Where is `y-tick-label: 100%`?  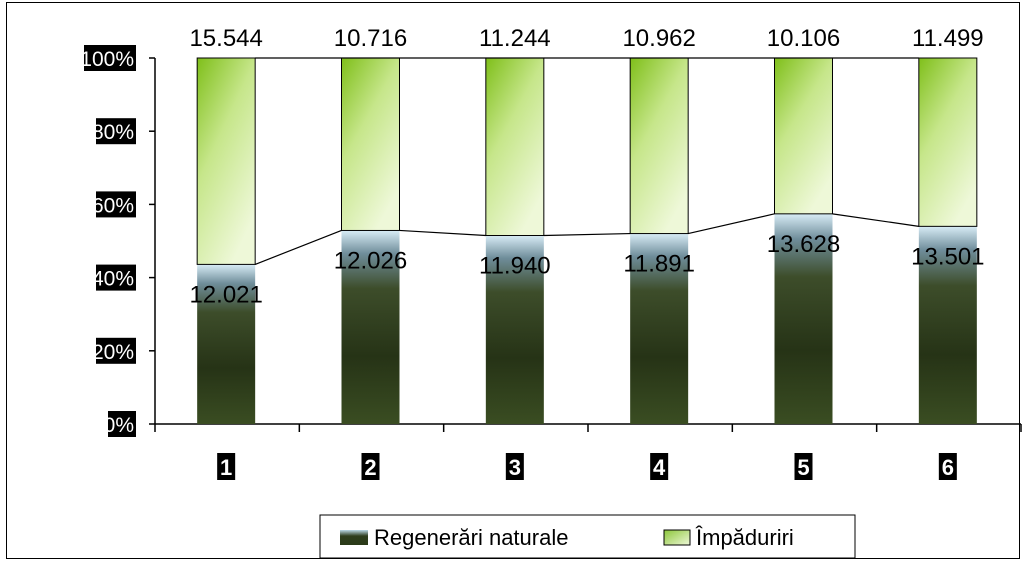
y-tick-label: 100% is located at coordinates (107, 59).